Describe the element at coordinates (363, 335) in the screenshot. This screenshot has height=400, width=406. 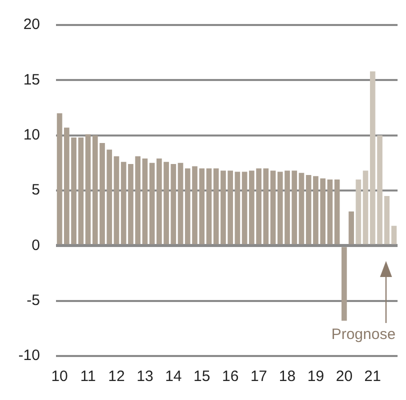
I see `annotation: Prognose` at that location.